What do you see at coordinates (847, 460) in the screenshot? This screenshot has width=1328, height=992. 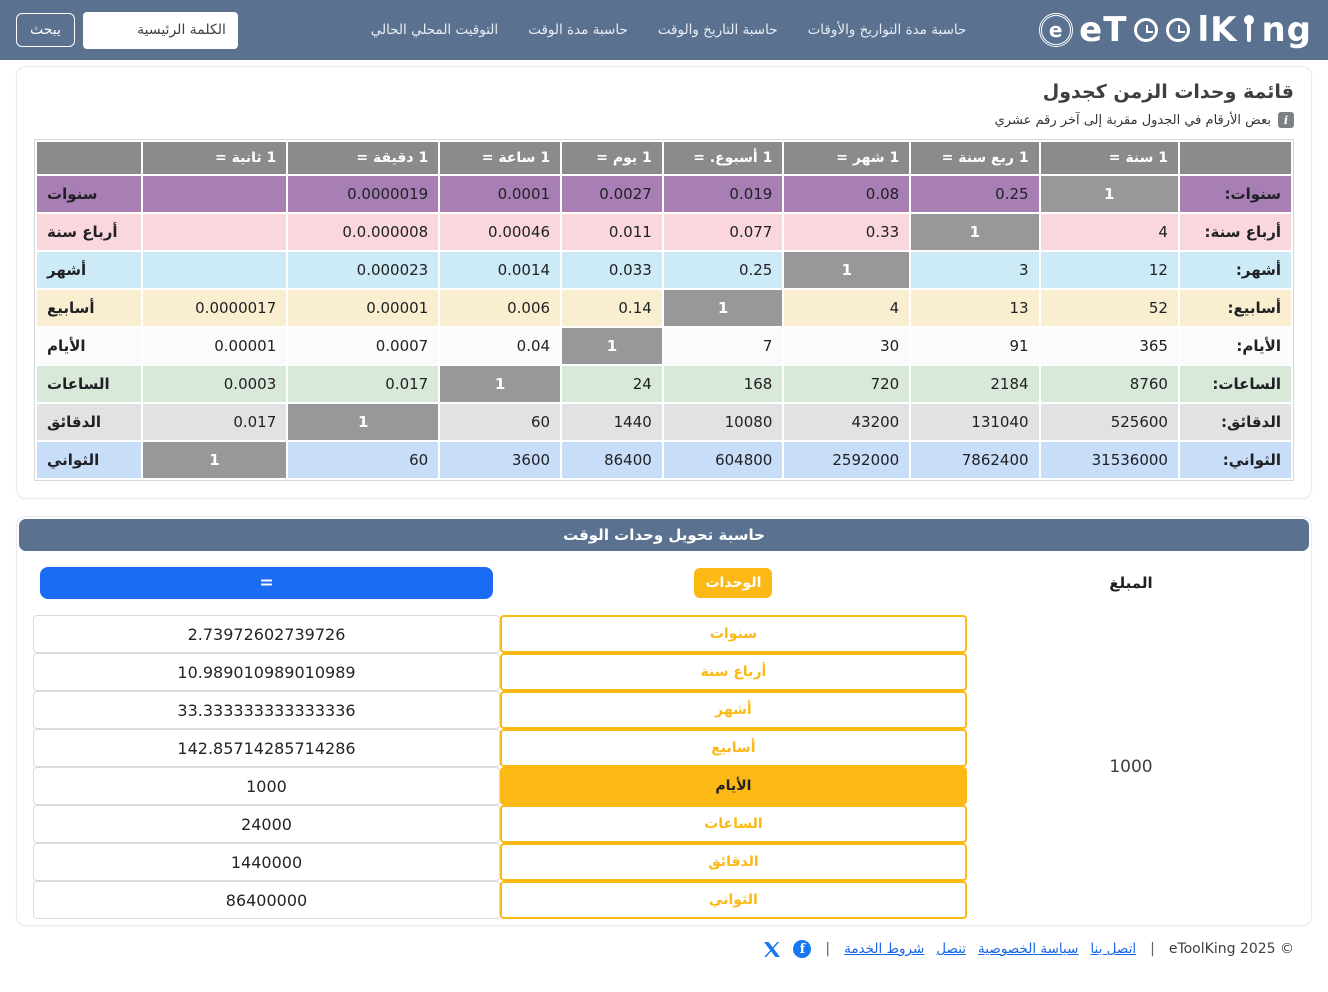 I see `value-cell: 2592000` at bounding box center [847, 460].